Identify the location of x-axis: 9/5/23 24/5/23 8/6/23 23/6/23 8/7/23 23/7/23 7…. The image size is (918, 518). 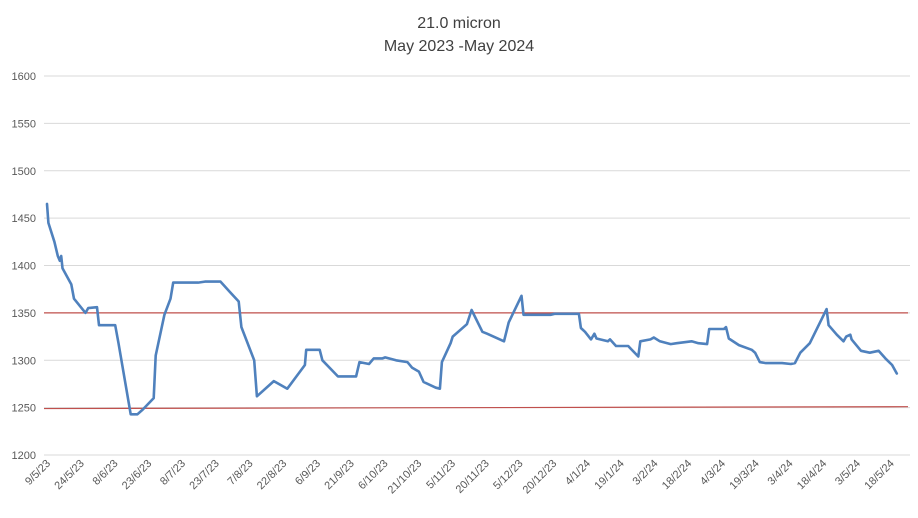
(460, 477).